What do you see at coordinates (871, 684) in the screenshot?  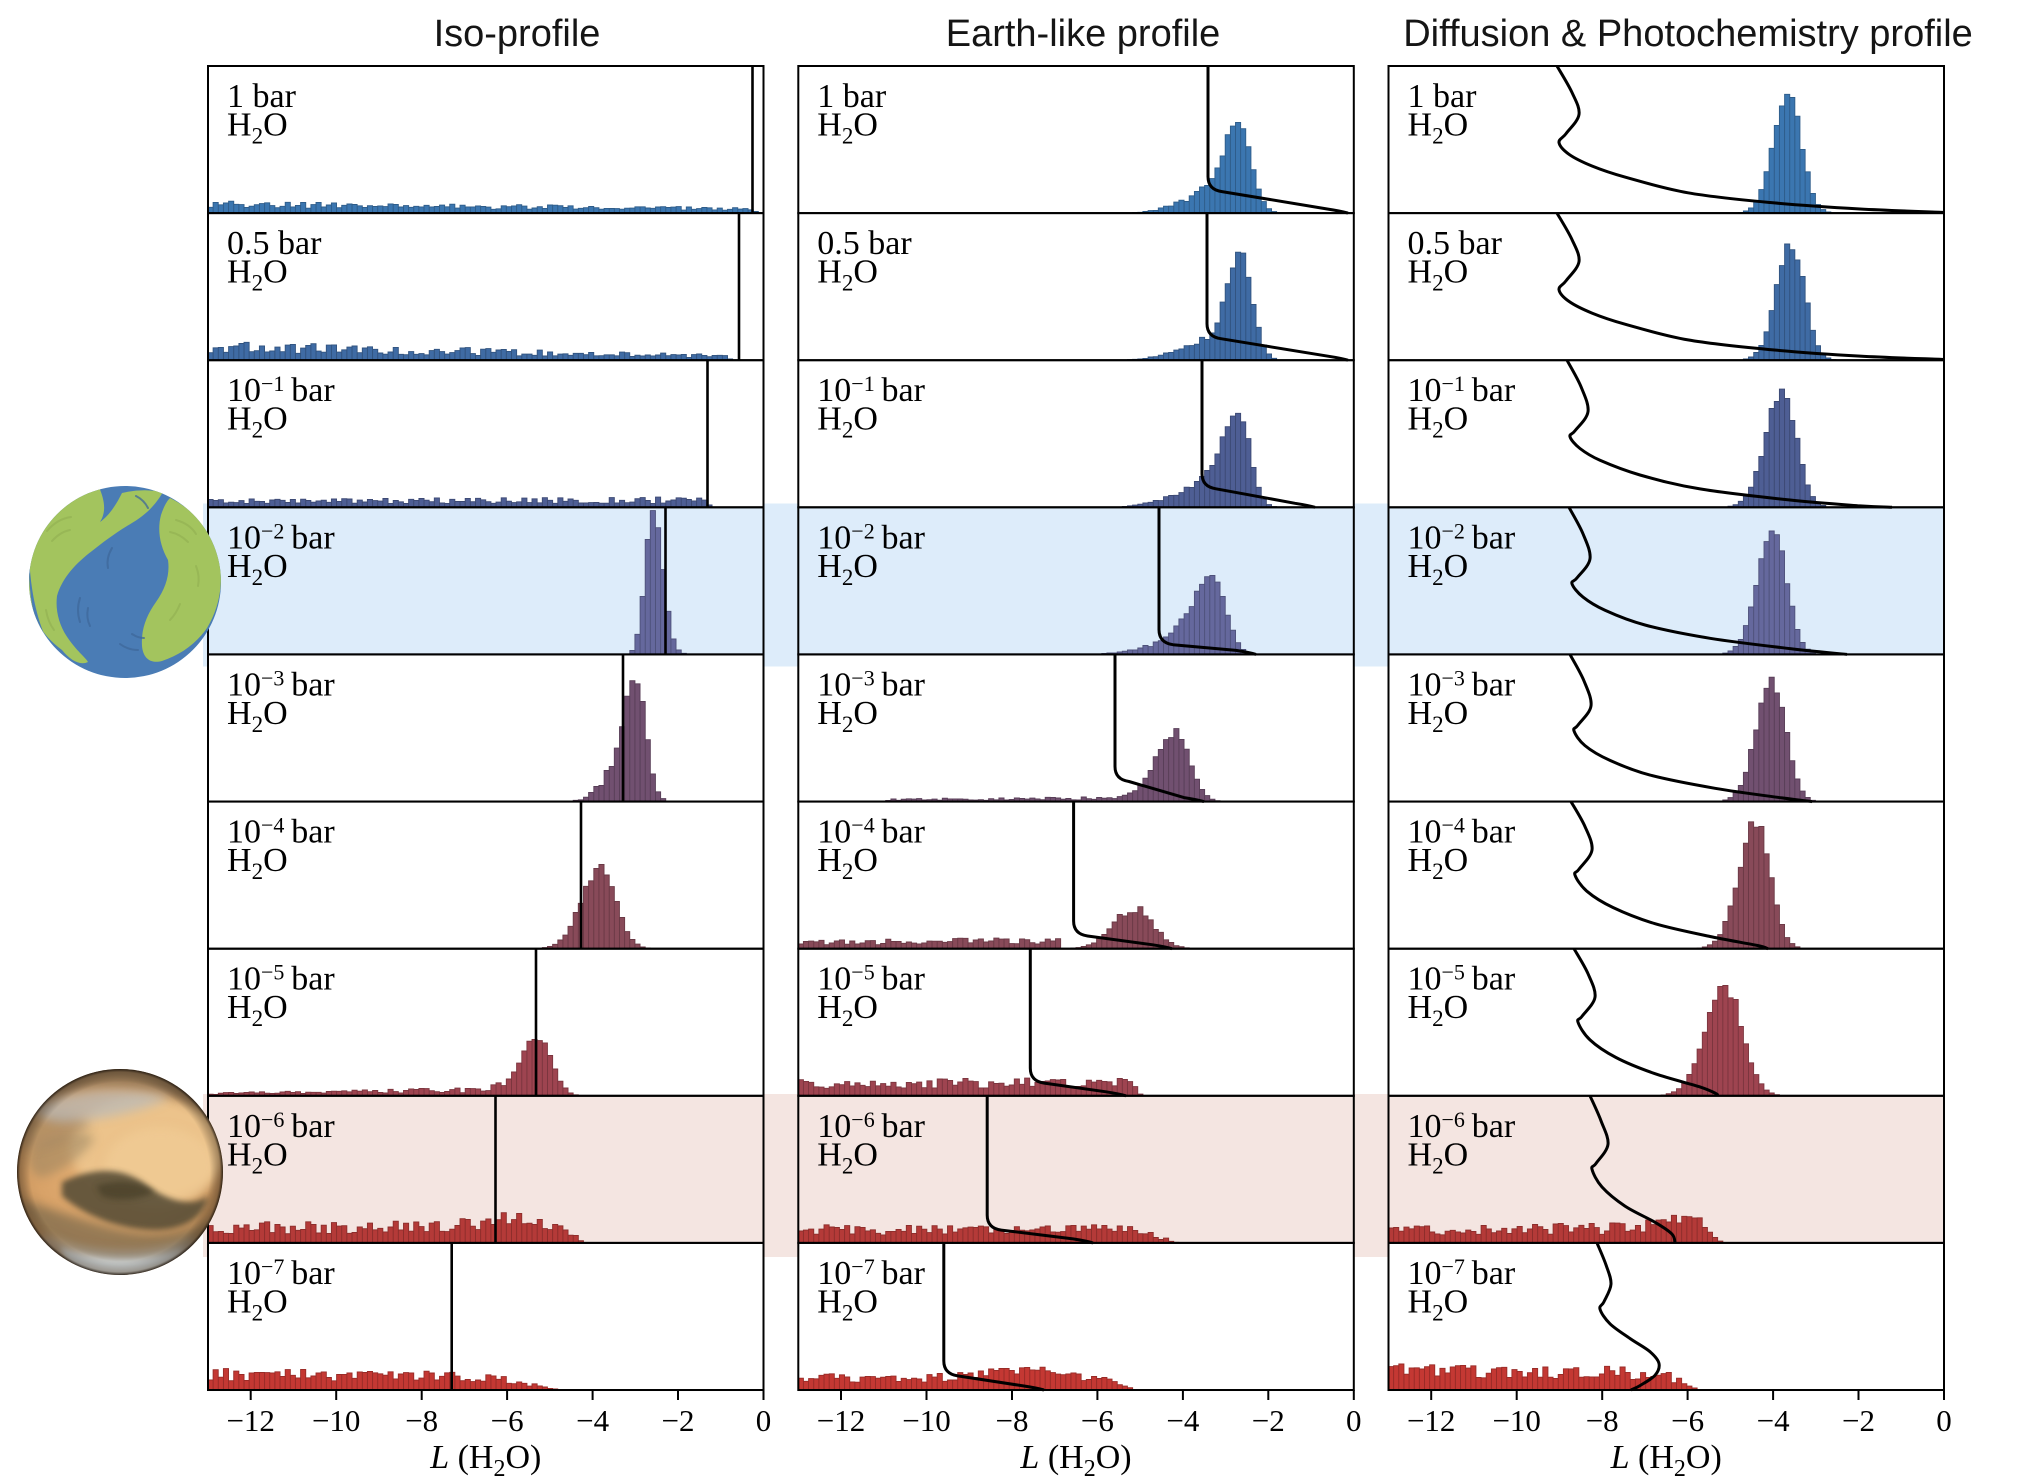 I see `svg-text: 10−3 bar` at bounding box center [871, 684].